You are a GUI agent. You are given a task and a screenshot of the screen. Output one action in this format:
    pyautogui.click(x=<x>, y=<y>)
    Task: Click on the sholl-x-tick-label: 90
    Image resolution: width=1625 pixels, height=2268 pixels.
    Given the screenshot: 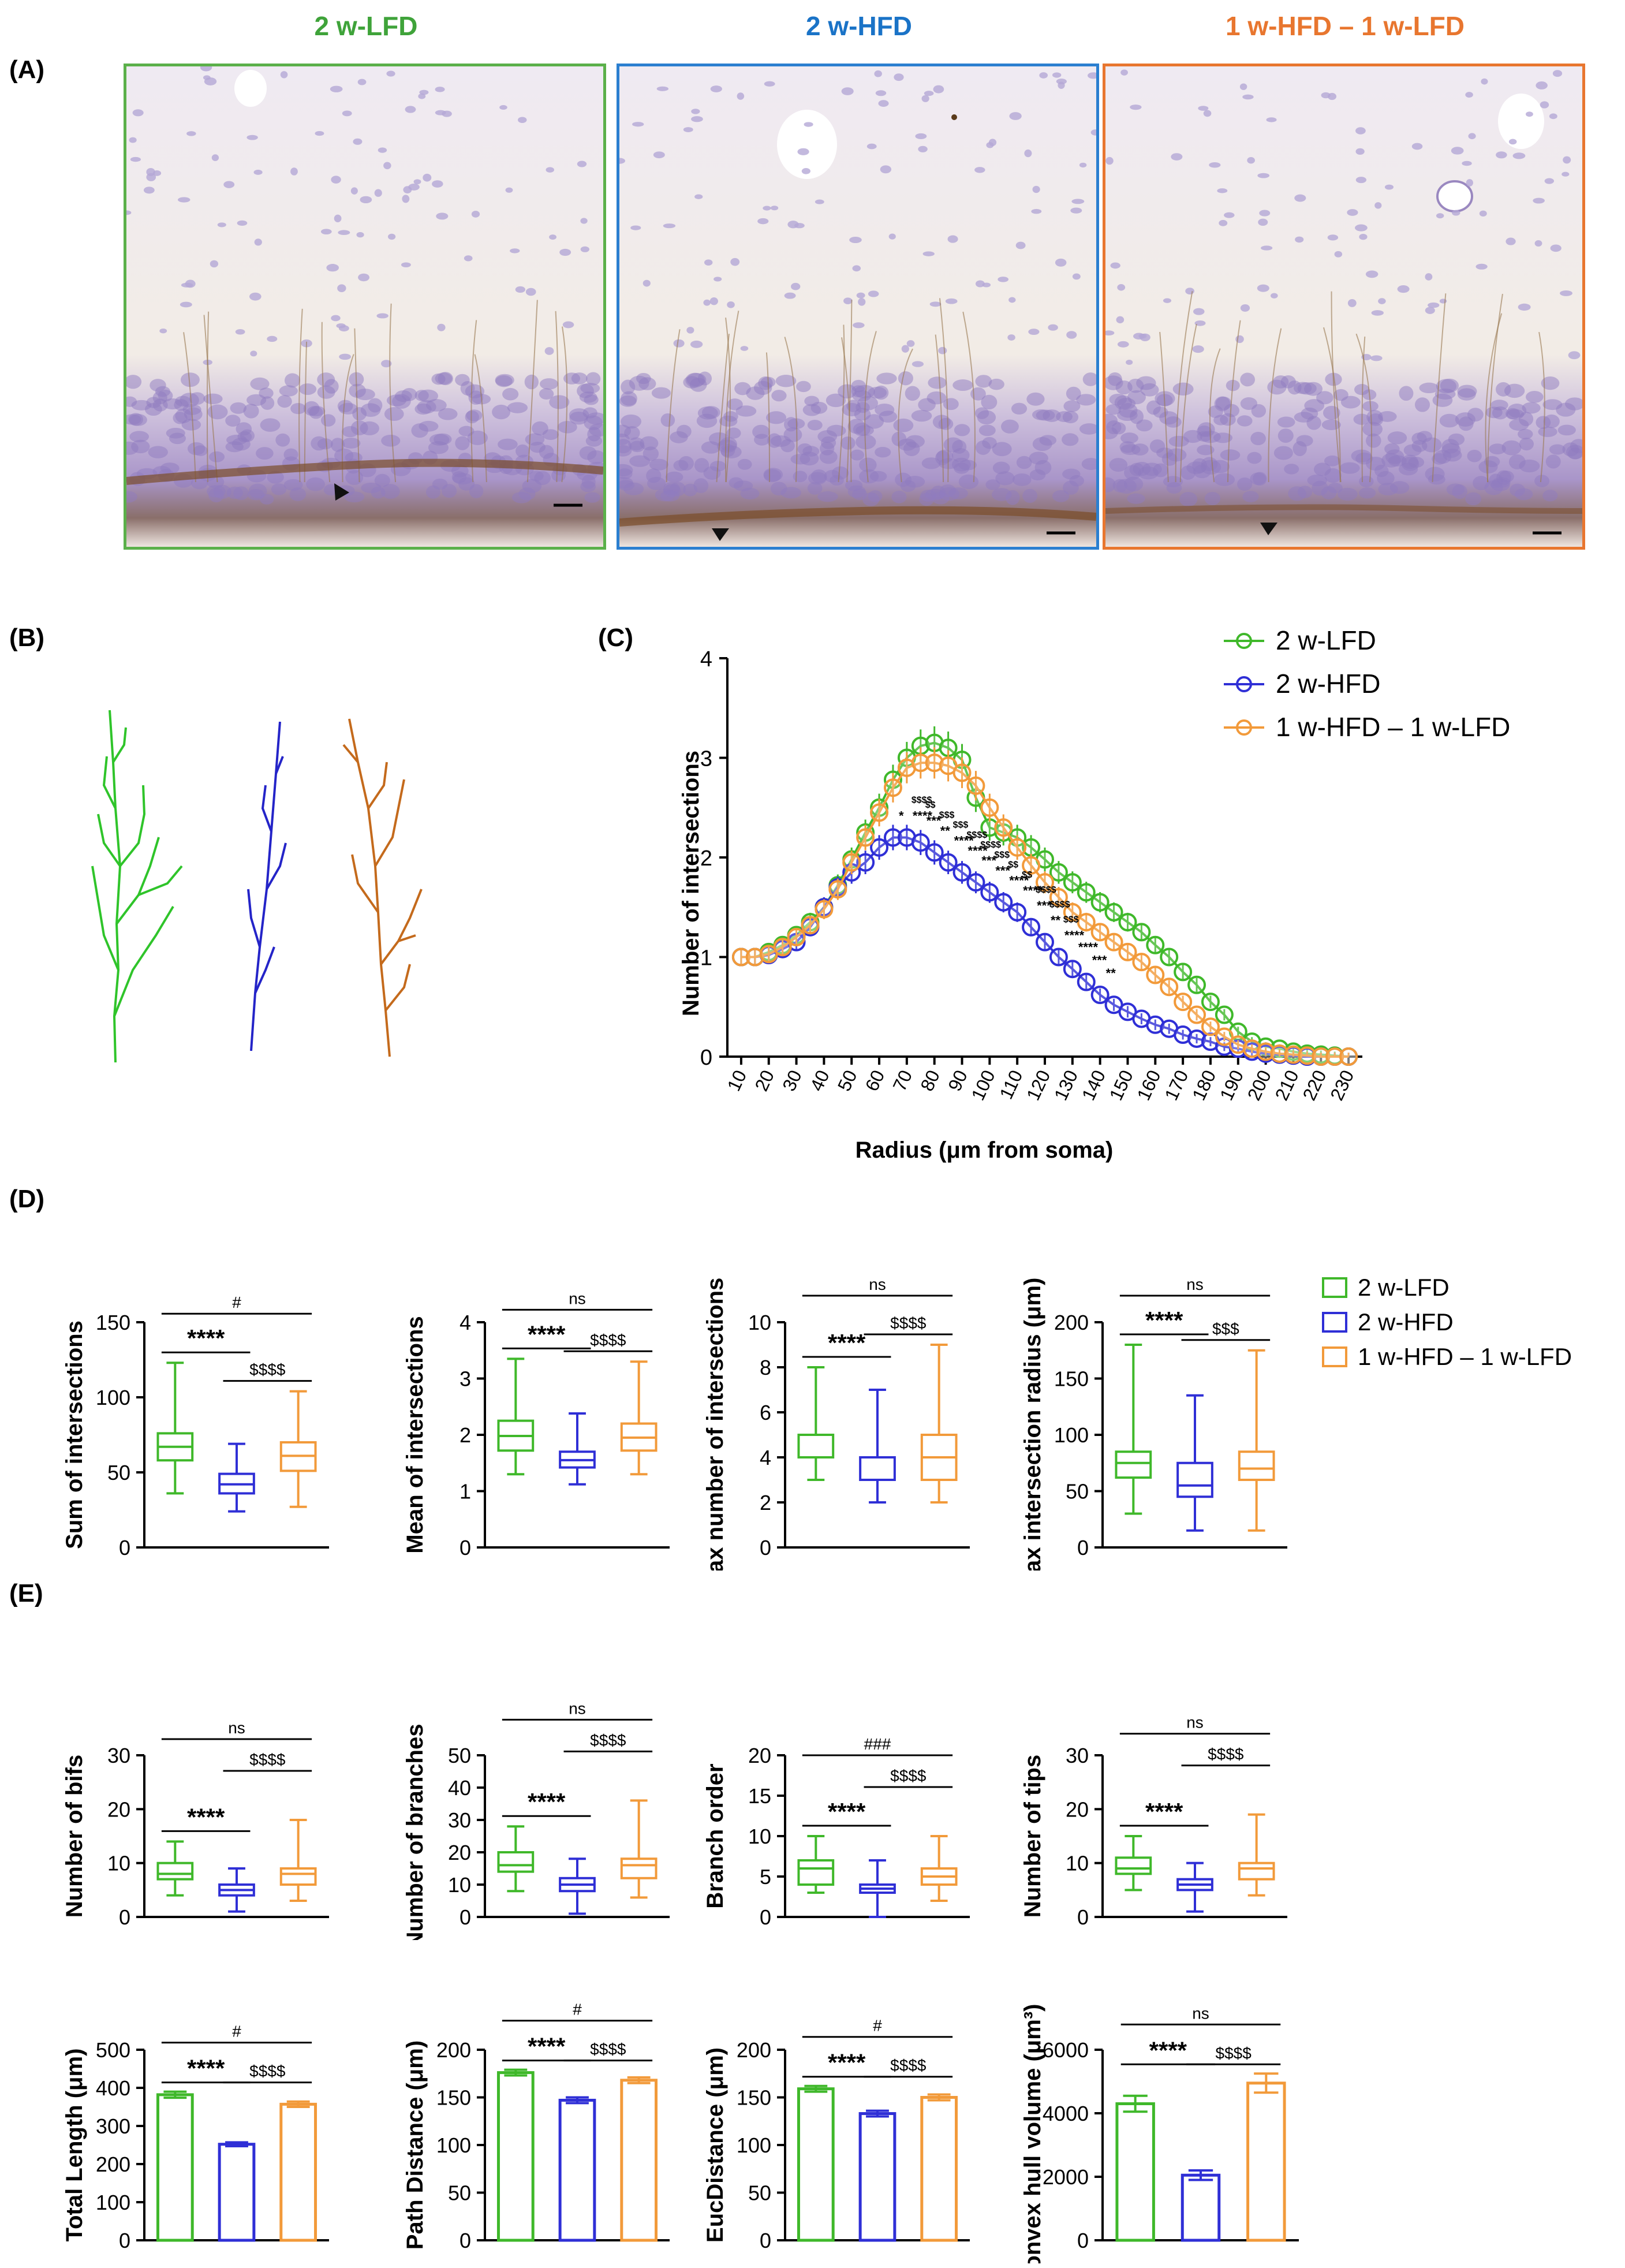 What is the action you would take?
    pyautogui.click(x=958, y=1080)
    